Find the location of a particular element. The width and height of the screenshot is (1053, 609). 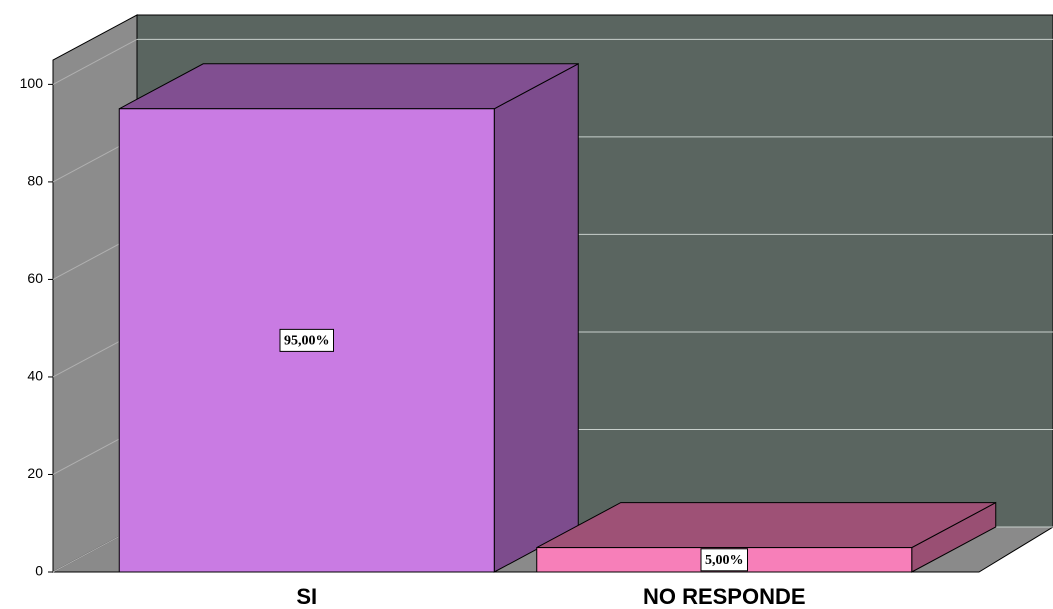

x-tick-label: SI is located at coordinates (306, 596).